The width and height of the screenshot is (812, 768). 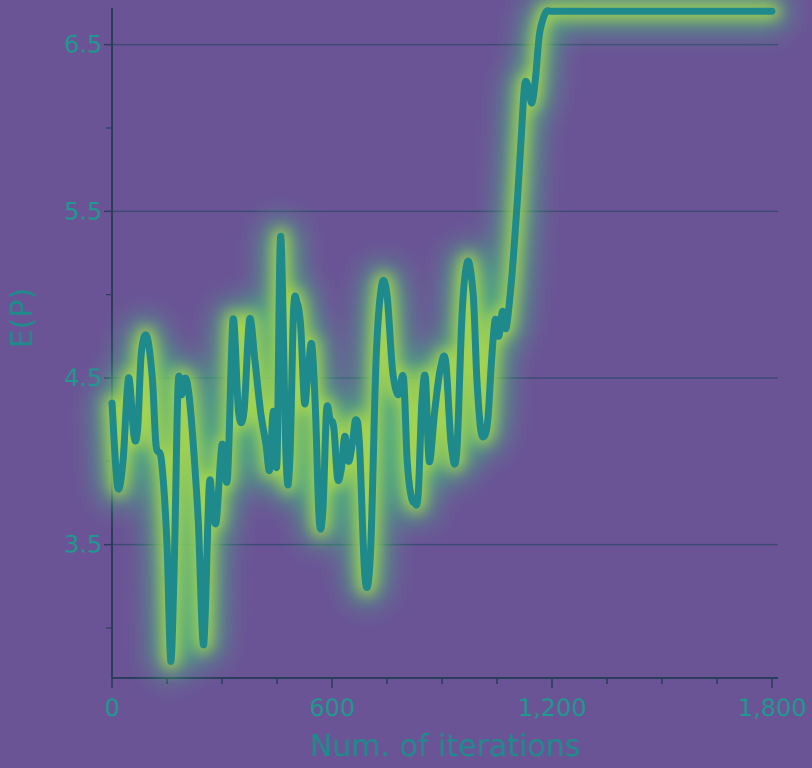 What do you see at coordinates (22, 318) in the screenshot?
I see `y-axis-title: E(P)` at bounding box center [22, 318].